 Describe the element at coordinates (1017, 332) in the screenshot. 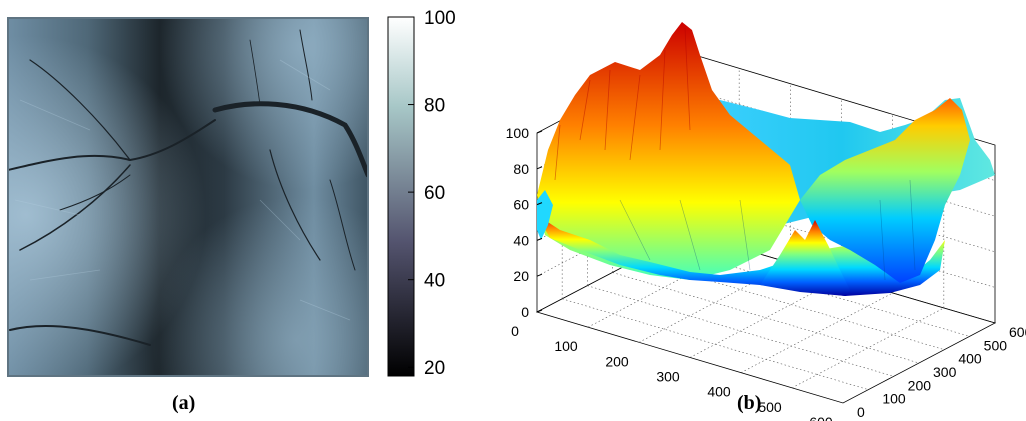

I see `y-tick-label: 600` at that location.